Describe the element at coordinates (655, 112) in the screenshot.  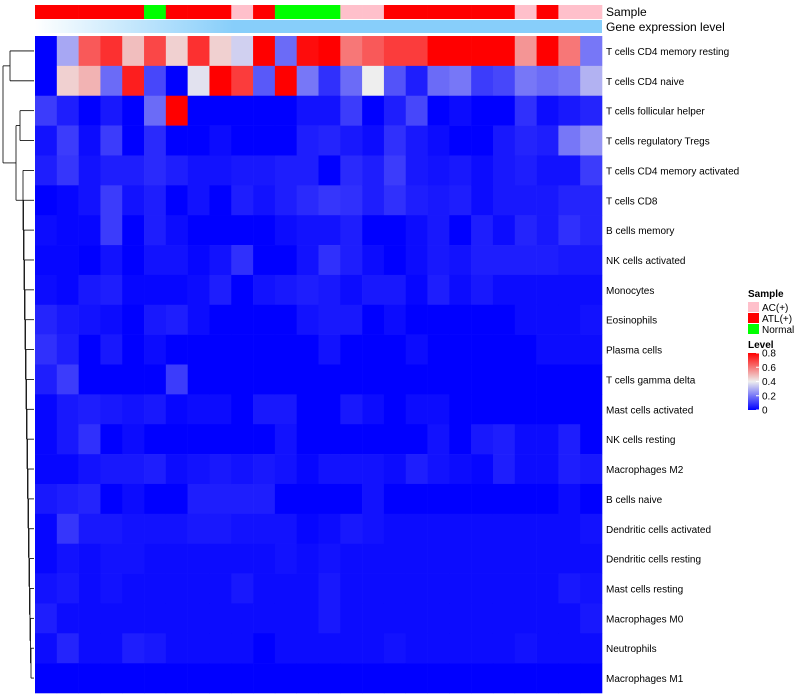
I see `row-label: T cells follicular helper` at that location.